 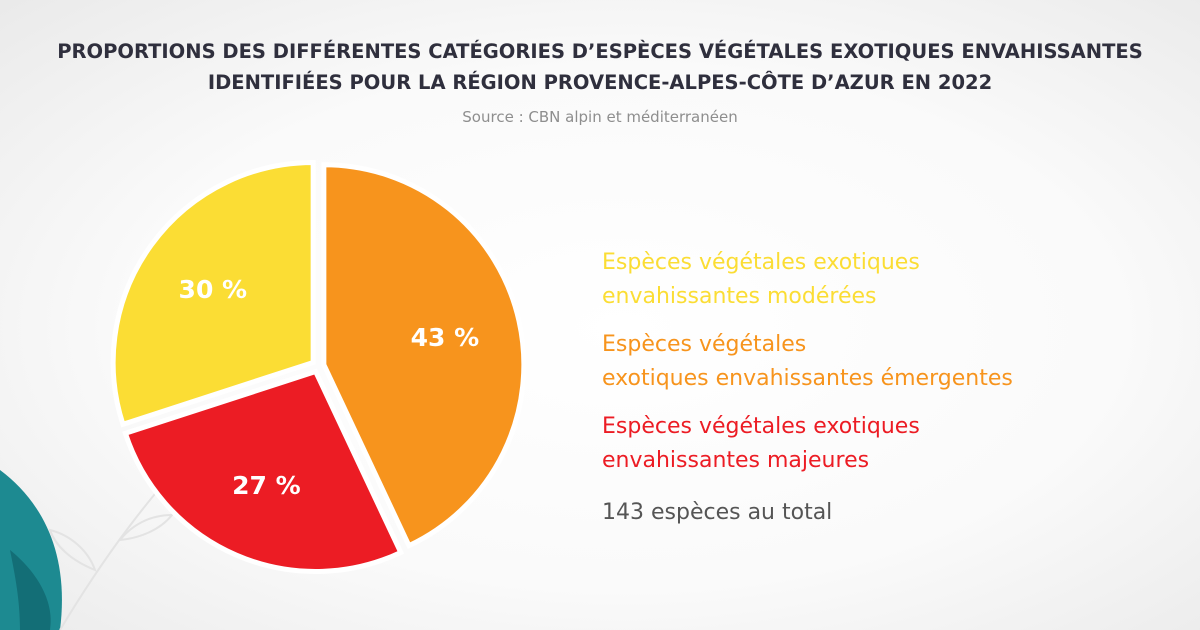 What do you see at coordinates (736, 460) in the screenshot?
I see `legend-label-line: envahissantes majeures` at bounding box center [736, 460].